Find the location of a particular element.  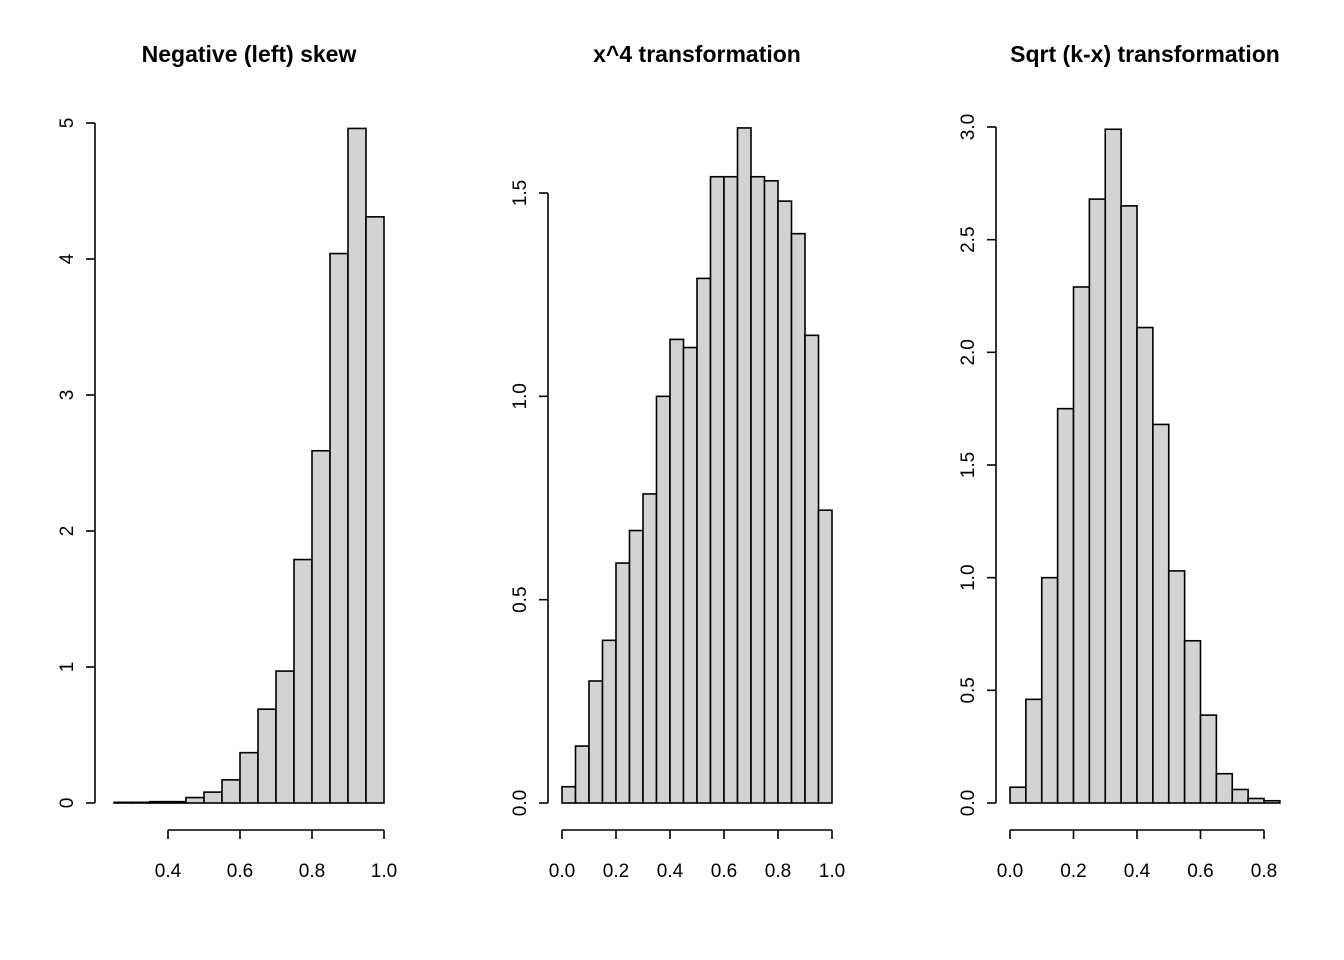

y-tick-label: 5 is located at coordinates (67, 123).